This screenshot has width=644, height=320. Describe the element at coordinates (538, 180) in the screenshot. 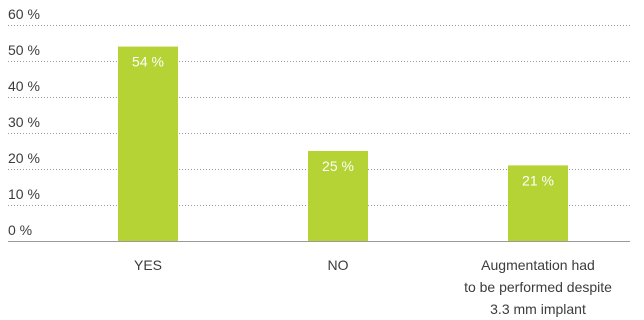

I see `bar-data-label: 21 %` at that location.